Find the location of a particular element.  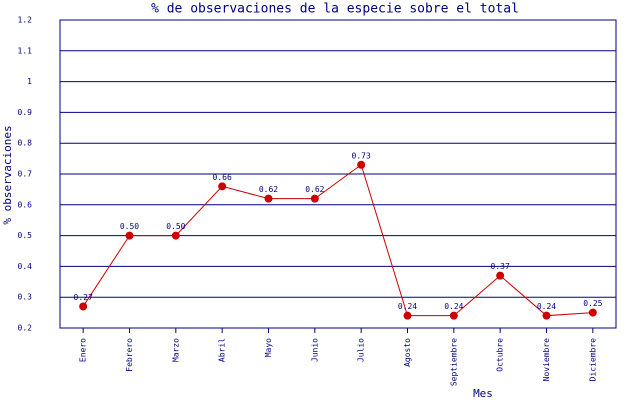

x-tick-label: Junio is located at coordinates (314, 350).